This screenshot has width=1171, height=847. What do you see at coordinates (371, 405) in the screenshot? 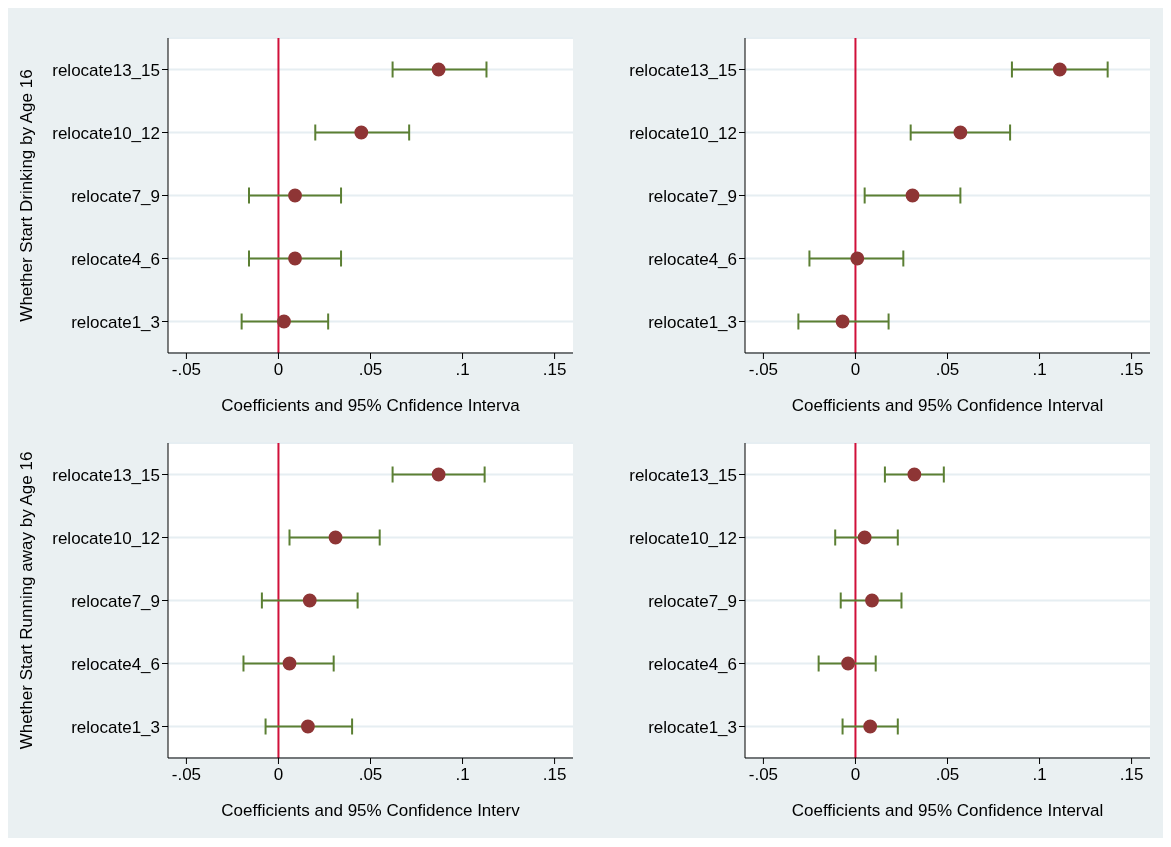
I see `x-axis-title: Coefficients and 95% Cnfidence Interva` at bounding box center [371, 405].